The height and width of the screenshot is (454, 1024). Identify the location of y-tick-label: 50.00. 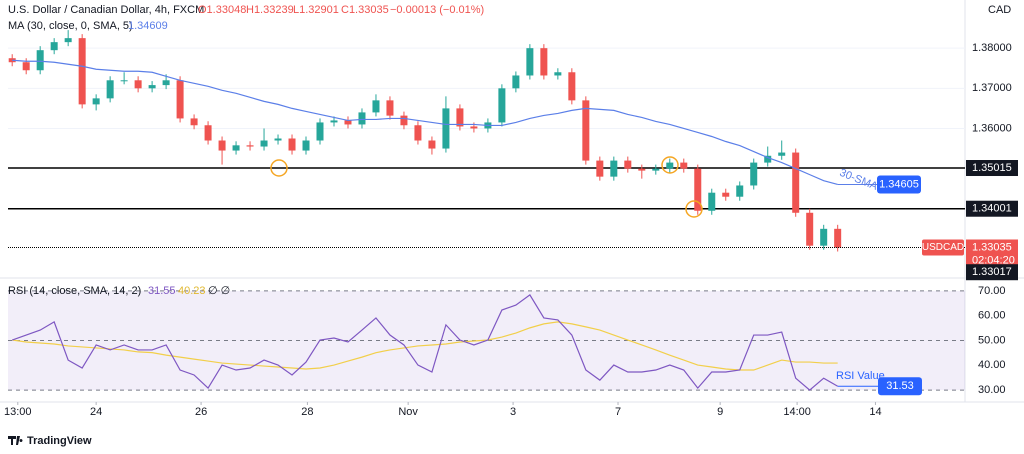
(992, 340).